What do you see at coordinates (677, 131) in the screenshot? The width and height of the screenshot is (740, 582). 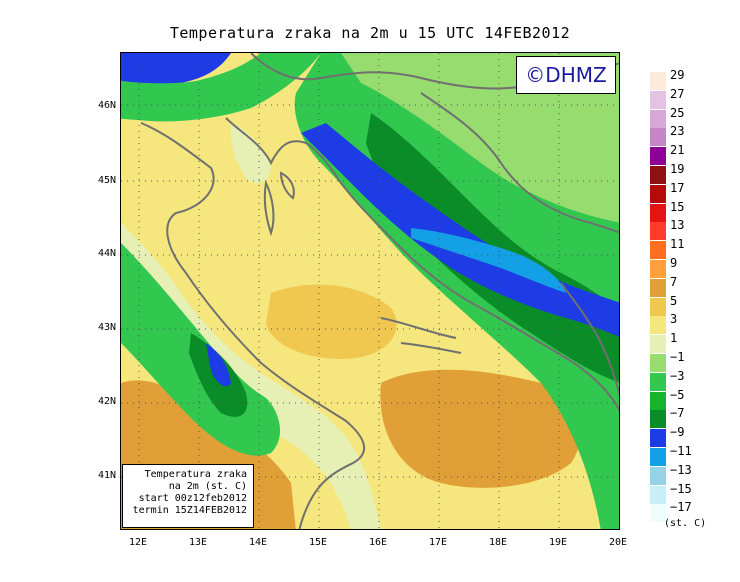 I see `legend-label: 23` at bounding box center [677, 131].